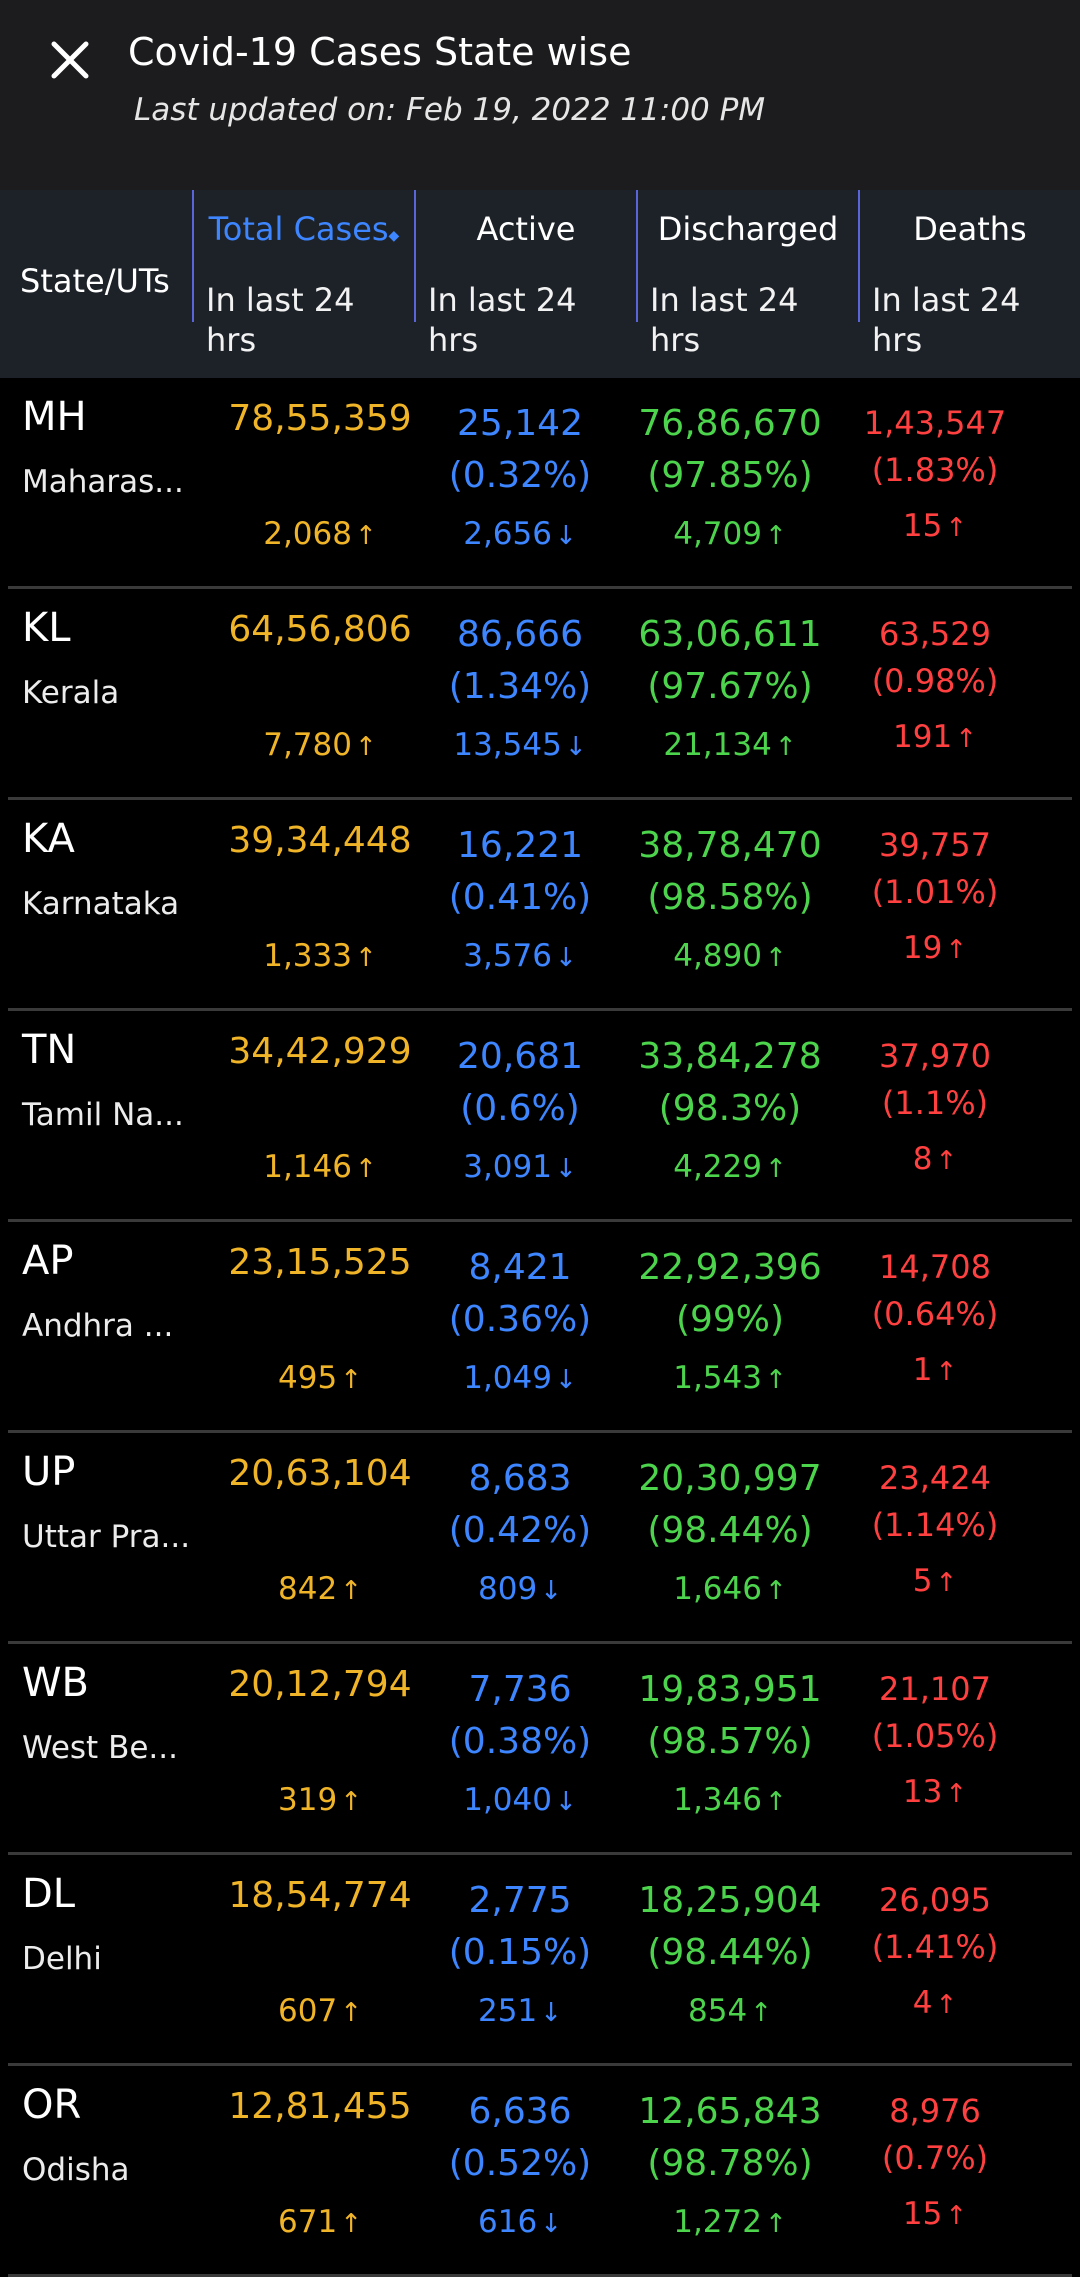 Image resolution: width=1080 pixels, height=2277 pixels. Describe the element at coordinates (49, 1472) in the screenshot. I see `state-code: UP` at that location.